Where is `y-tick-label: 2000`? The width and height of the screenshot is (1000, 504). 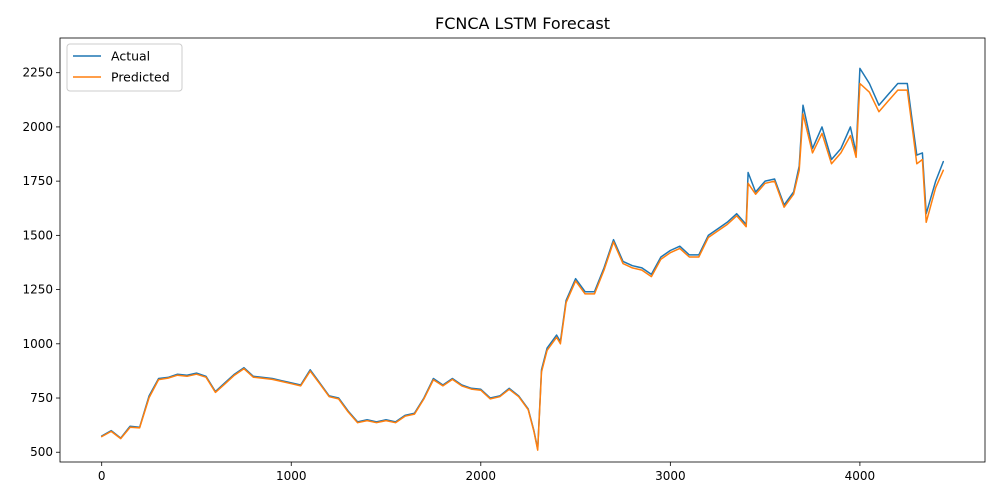 y-tick-label: 2000 is located at coordinates (37, 127).